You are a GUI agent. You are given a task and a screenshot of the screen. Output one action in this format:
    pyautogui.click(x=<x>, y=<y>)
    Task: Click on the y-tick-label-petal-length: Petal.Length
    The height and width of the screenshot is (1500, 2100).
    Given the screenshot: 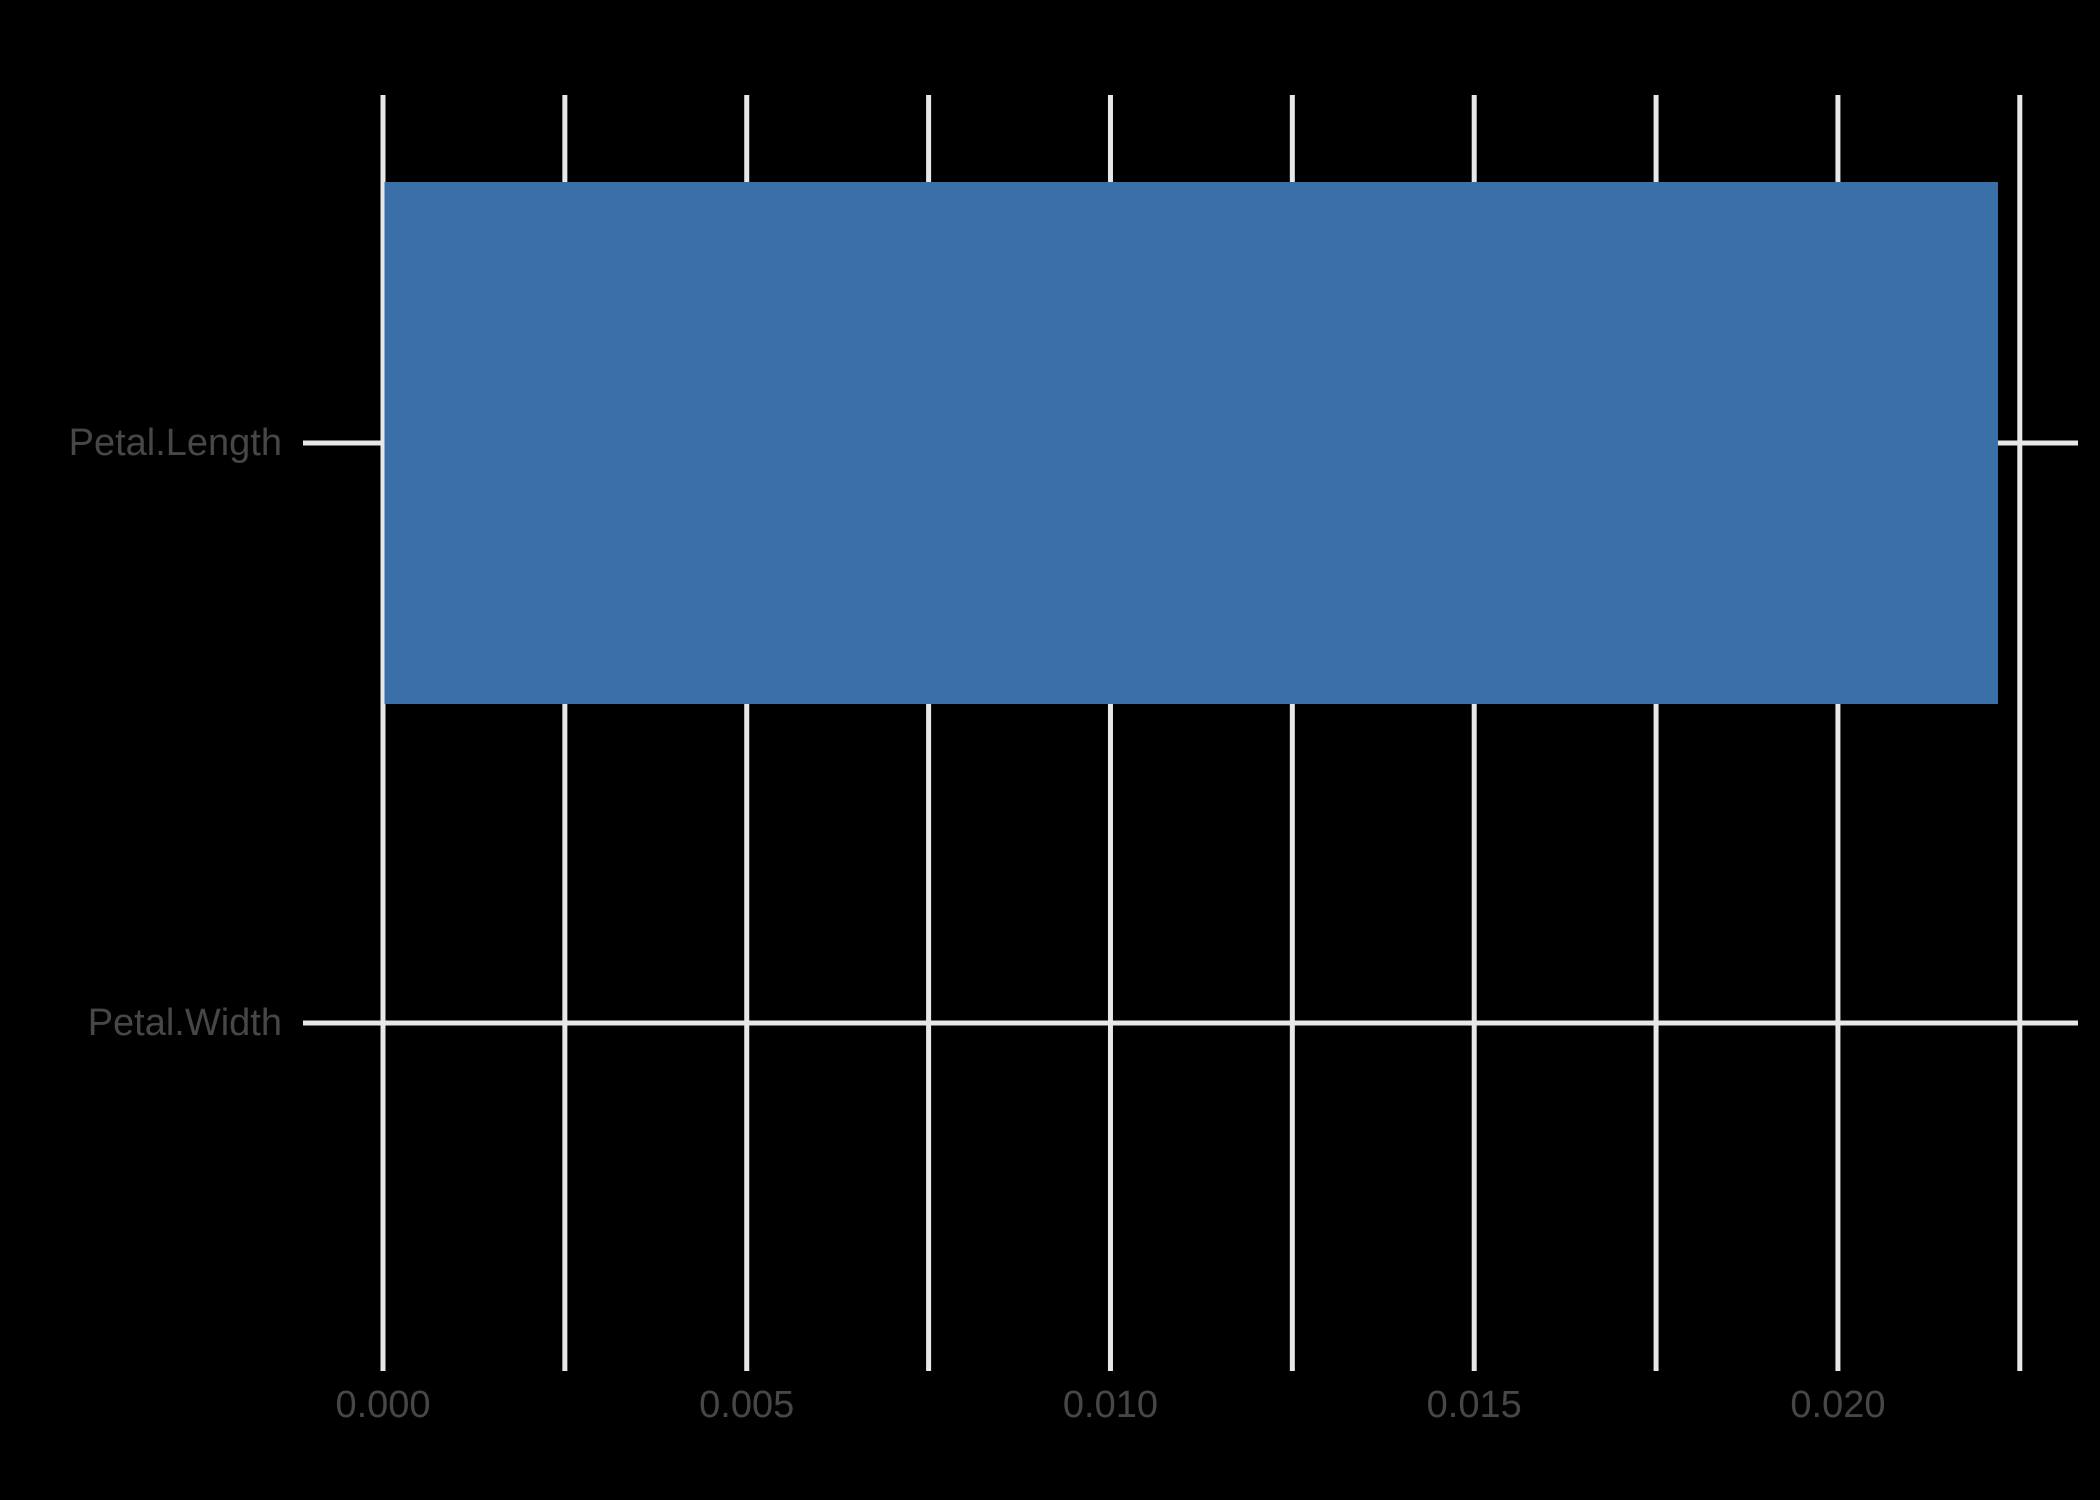 What is the action you would take?
    pyautogui.click(x=175, y=443)
    